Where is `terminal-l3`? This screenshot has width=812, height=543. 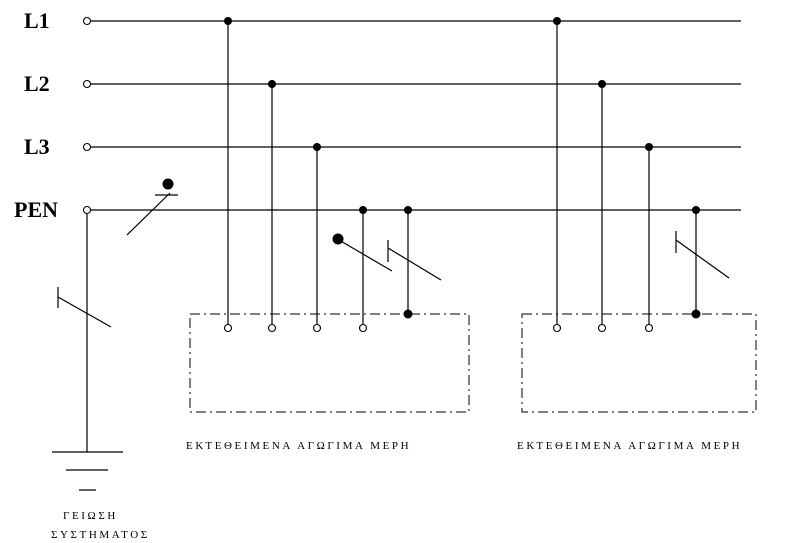
terminal-l3 is located at coordinates (87, 147).